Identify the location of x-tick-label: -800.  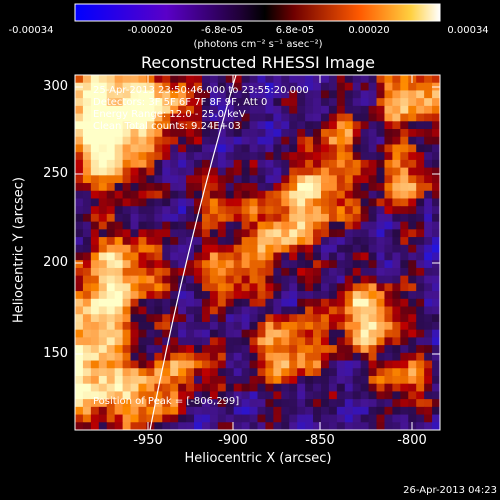
(412, 440).